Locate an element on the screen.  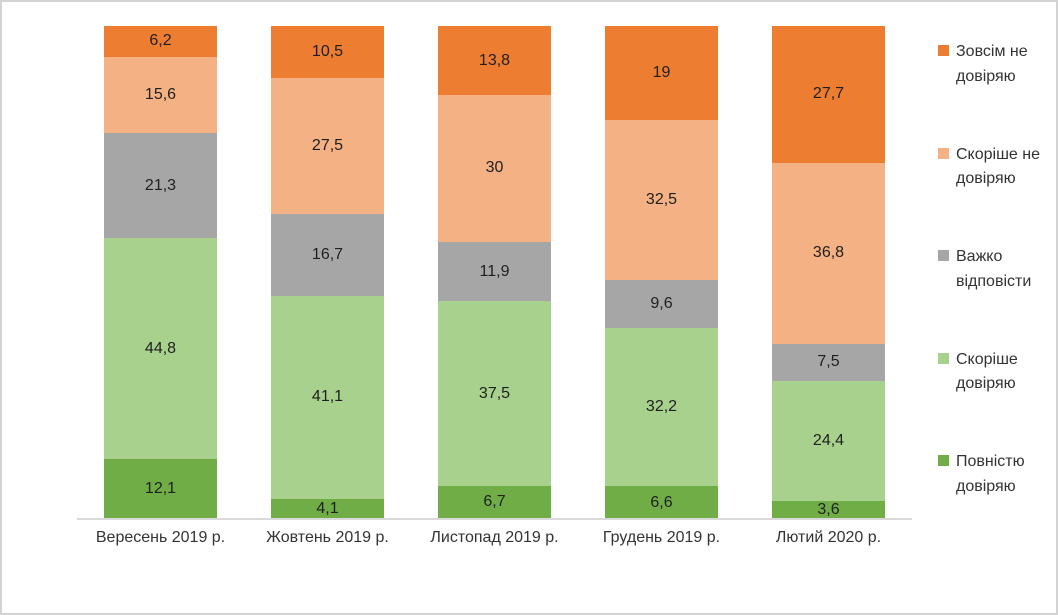
legend-label: Скоріше не довіряю is located at coordinates (998, 166).